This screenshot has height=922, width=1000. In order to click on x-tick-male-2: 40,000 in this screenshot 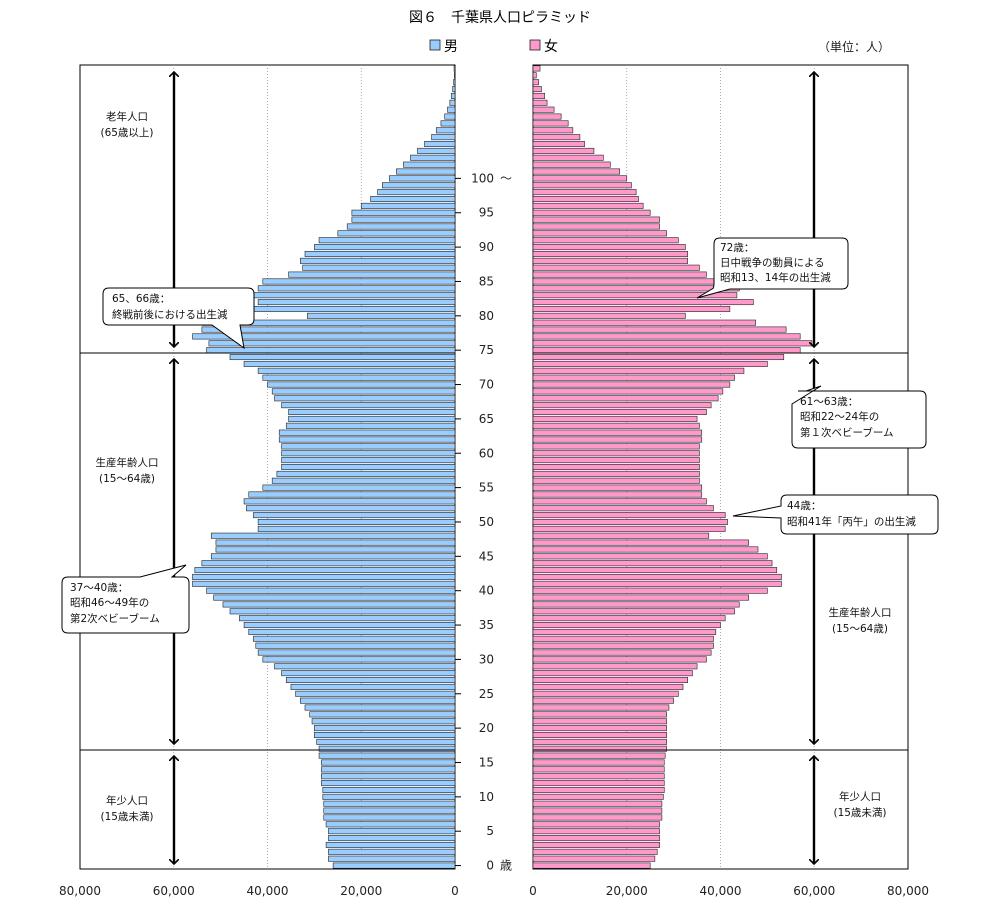, I will do `click(268, 891)`.